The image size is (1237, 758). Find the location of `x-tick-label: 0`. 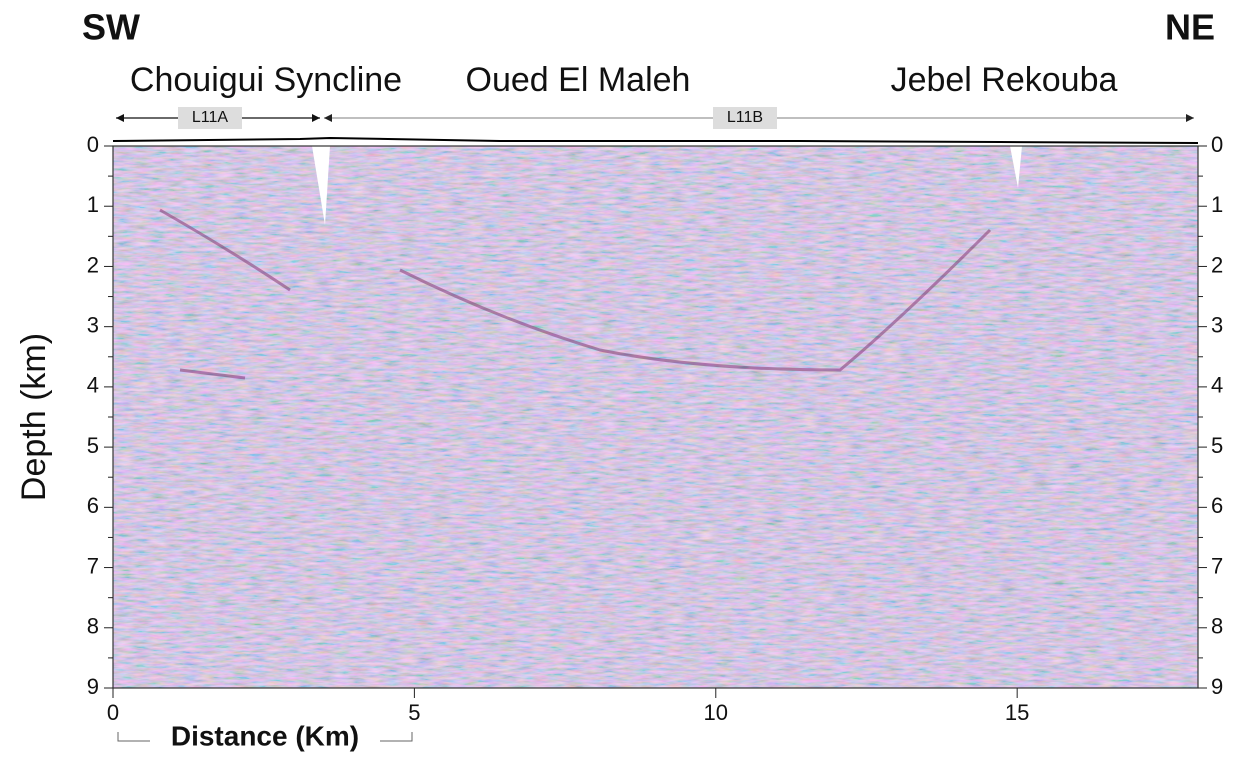

x-tick-label: 0 is located at coordinates (113, 712).